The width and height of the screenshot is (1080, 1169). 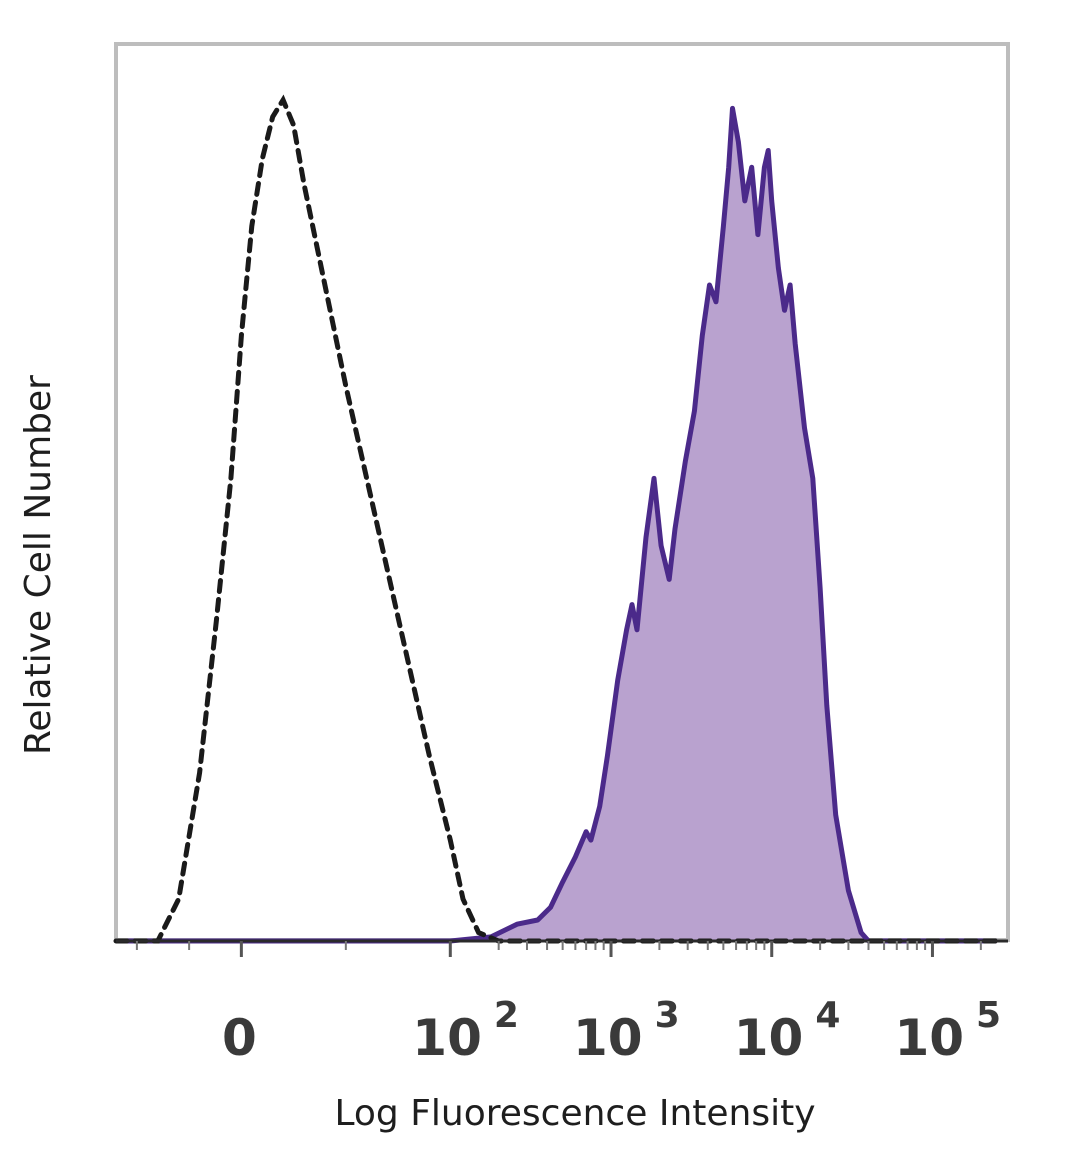 I want to click on x-tick-label: 10 3, so click(x=626, y=1031).